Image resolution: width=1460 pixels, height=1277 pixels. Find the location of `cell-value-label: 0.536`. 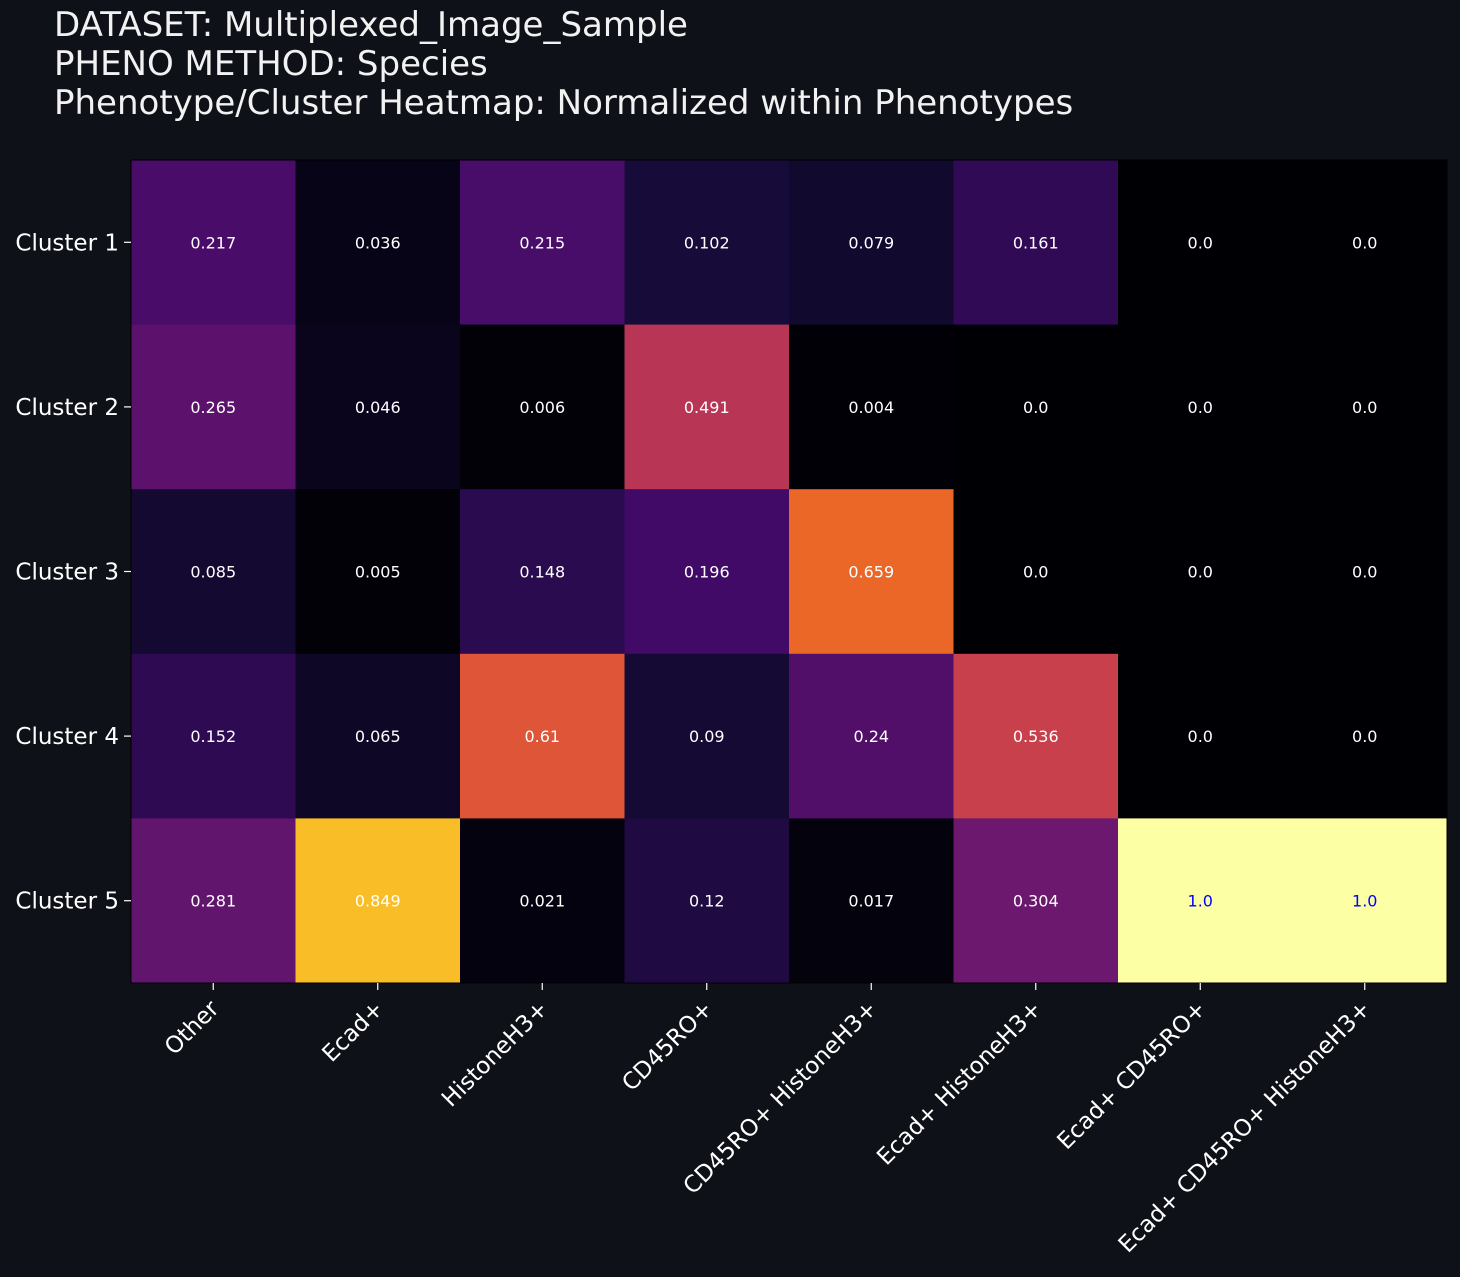

cell-value-label: 0.536 is located at coordinates (1036, 736).